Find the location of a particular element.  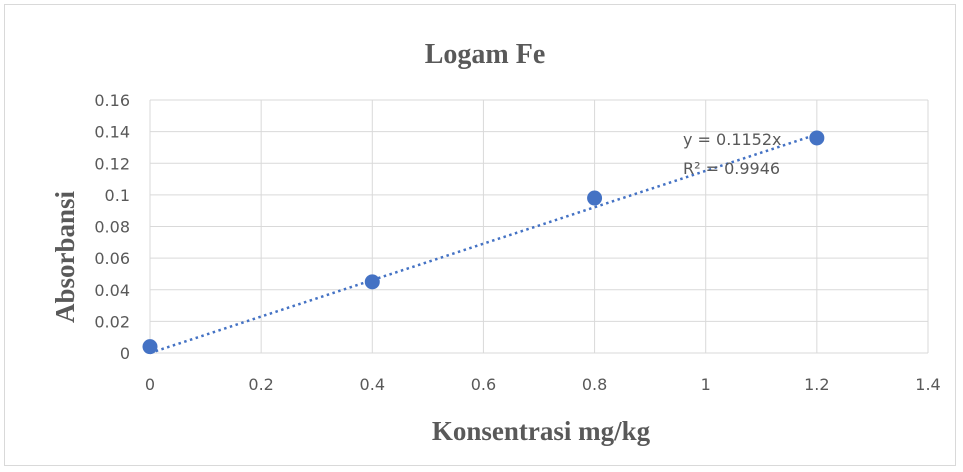

x-tick-label: 0.8 is located at coordinates (594, 384).